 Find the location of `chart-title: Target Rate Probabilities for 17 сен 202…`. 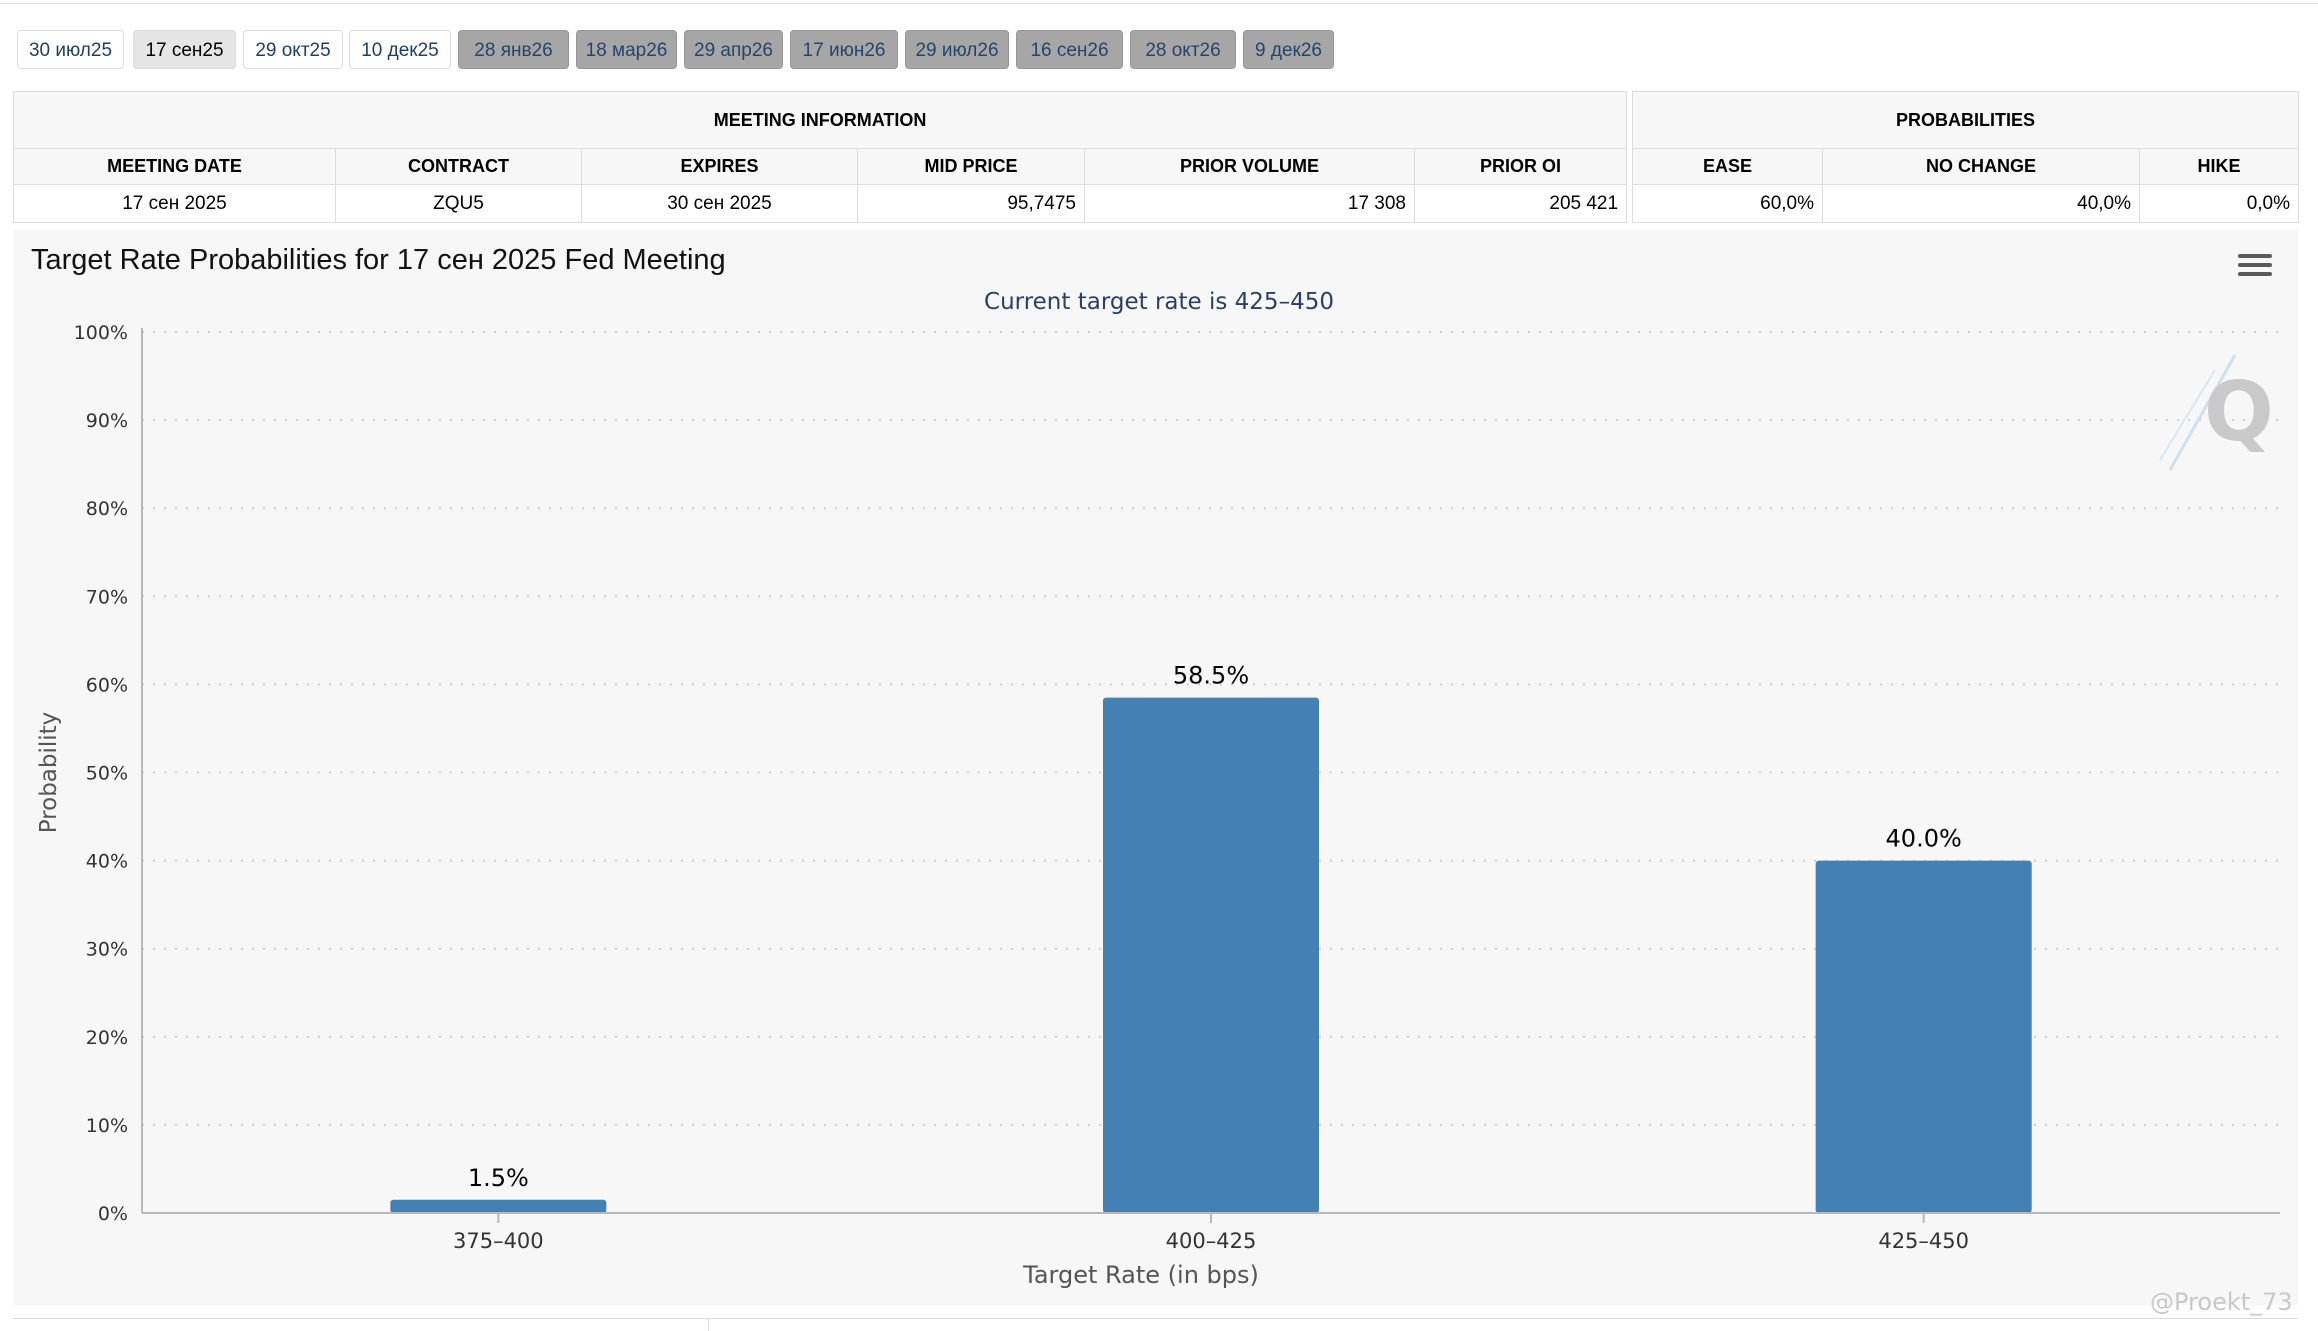

chart-title: Target Rate Probabilities for 17 сен 202… is located at coordinates (378, 260).